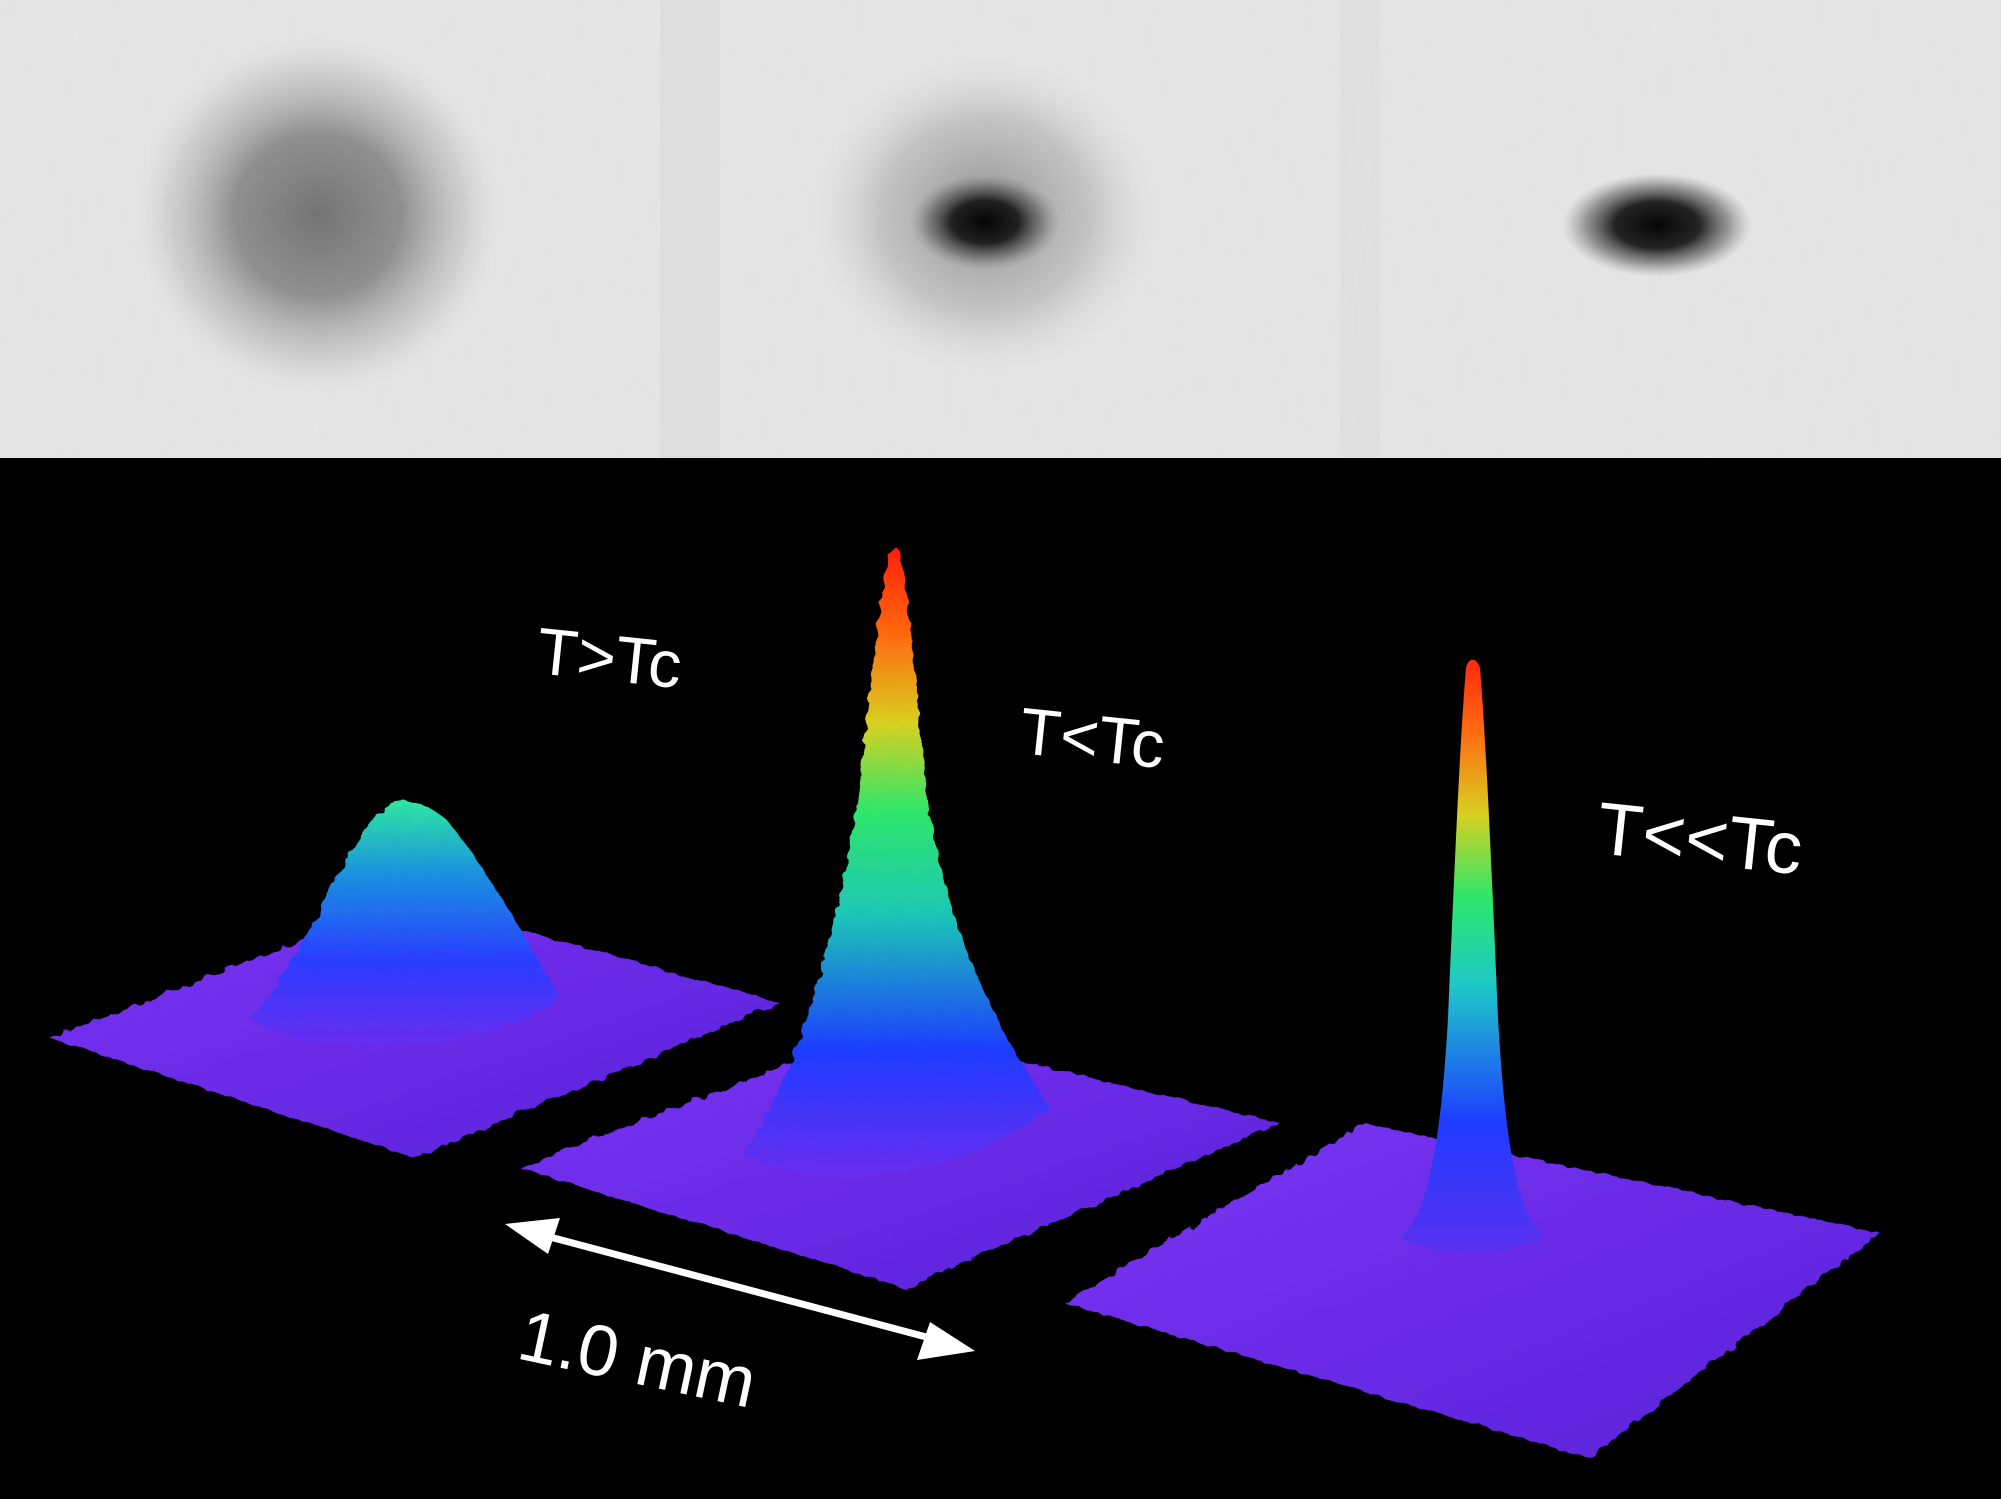 The height and width of the screenshot is (1499, 2001). I want to click on label-below-tc: T<Tc, so click(1093, 737).